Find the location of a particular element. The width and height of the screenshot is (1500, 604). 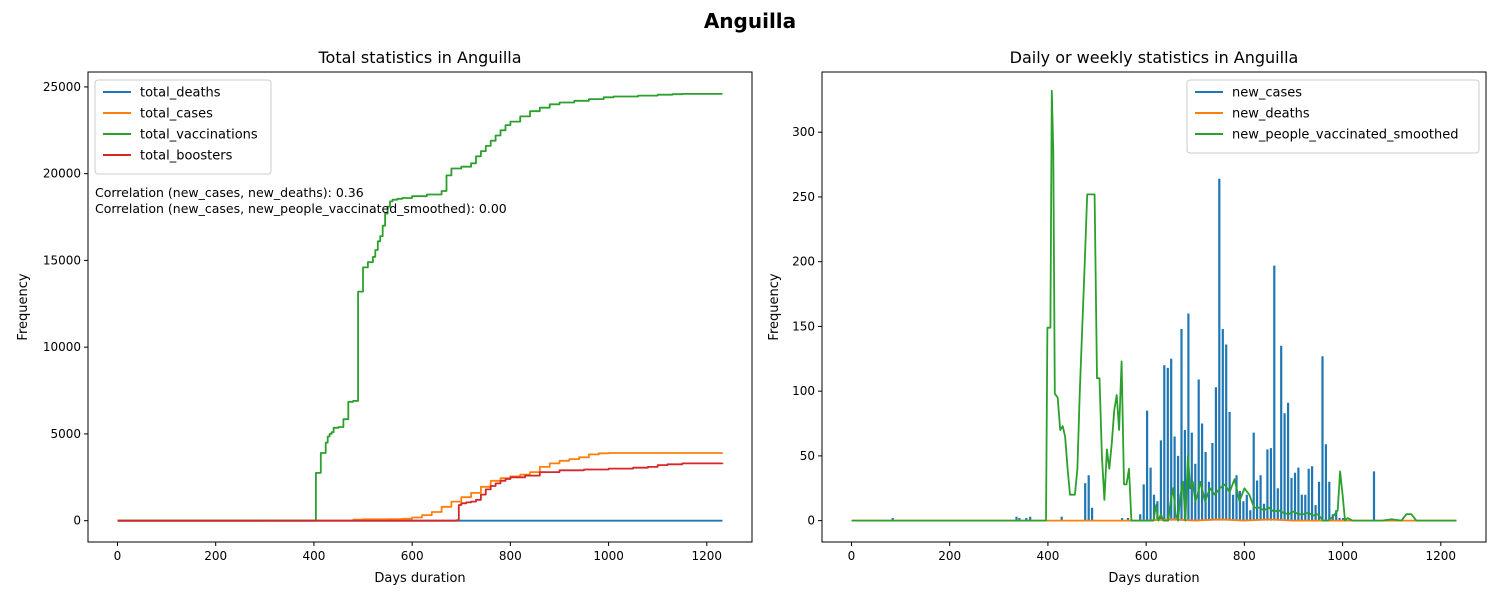

series-total-cases-line is located at coordinates (420, 487).